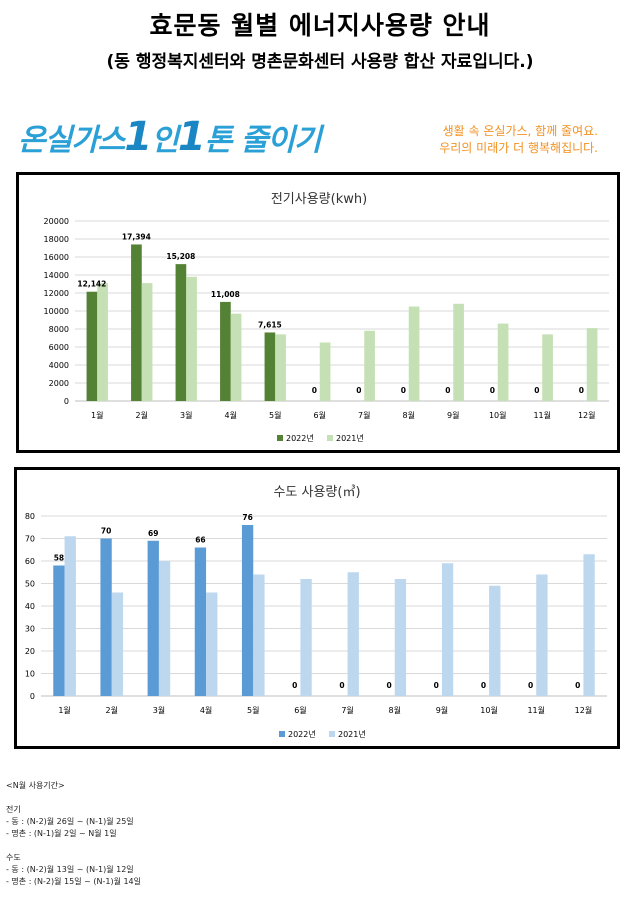  I want to click on data-label: 11,008, so click(225, 294).